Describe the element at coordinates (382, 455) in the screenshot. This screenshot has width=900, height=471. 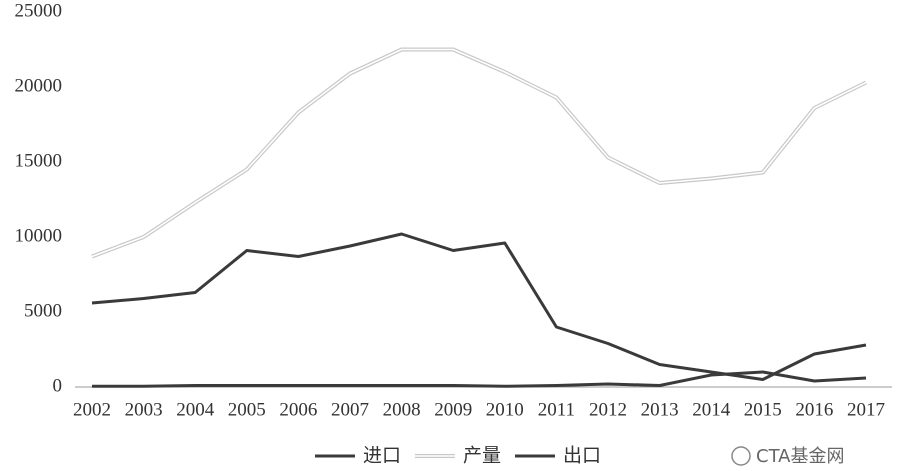
I see `legend-label: 进口` at that location.